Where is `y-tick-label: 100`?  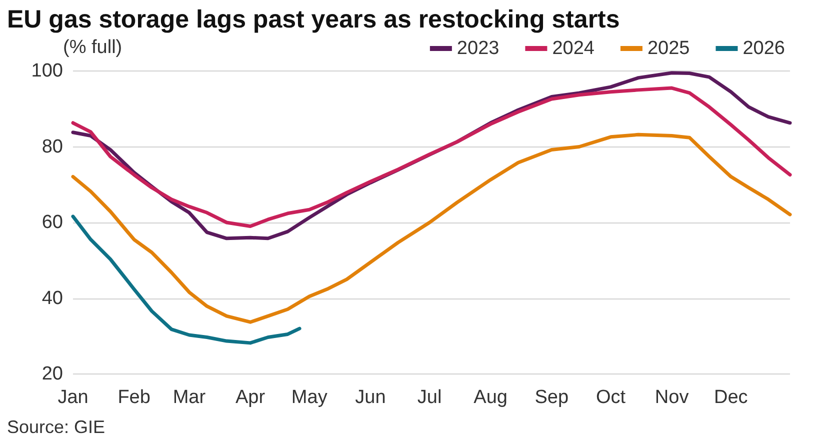
y-tick-label: 100 is located at coordinates (47, 71).